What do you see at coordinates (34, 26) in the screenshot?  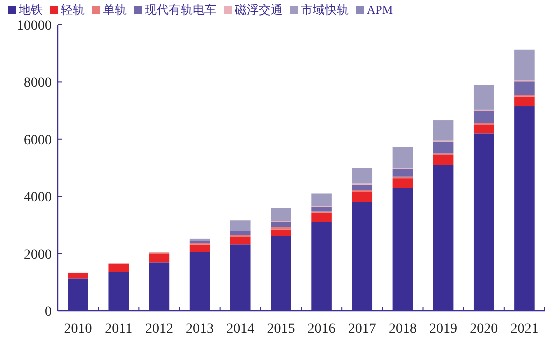 I see `y-tick-label: 10000` at bounding box center [34, 26].